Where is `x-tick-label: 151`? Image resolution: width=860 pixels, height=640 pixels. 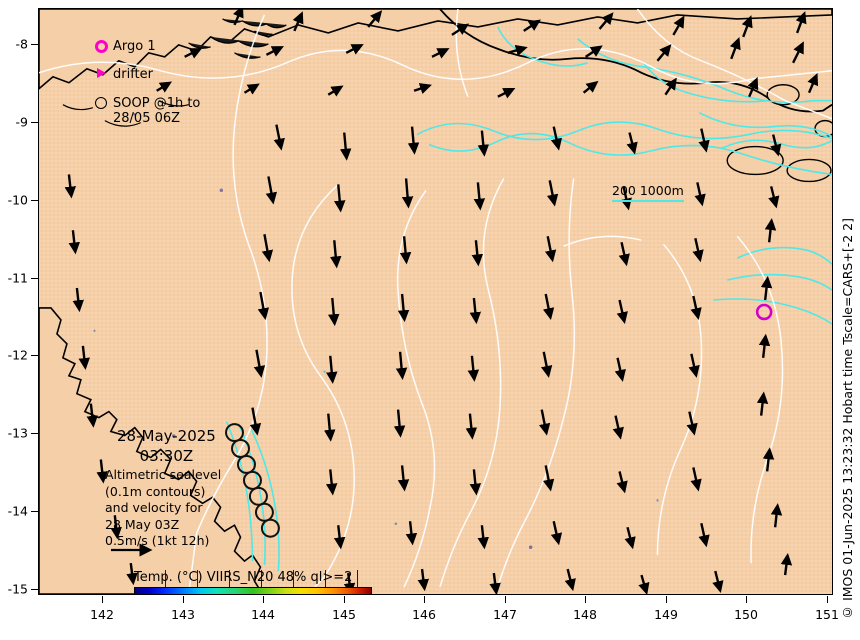 x-tick-label: 151 is located at coordinates (827, 614).